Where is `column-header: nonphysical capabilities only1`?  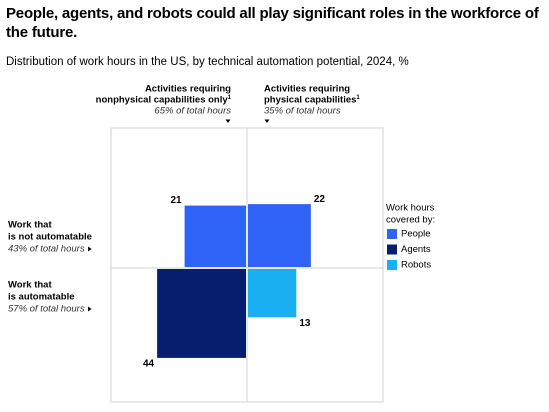
column-header: nonphysical capabilities only1 is located at coordinates (164, 100).